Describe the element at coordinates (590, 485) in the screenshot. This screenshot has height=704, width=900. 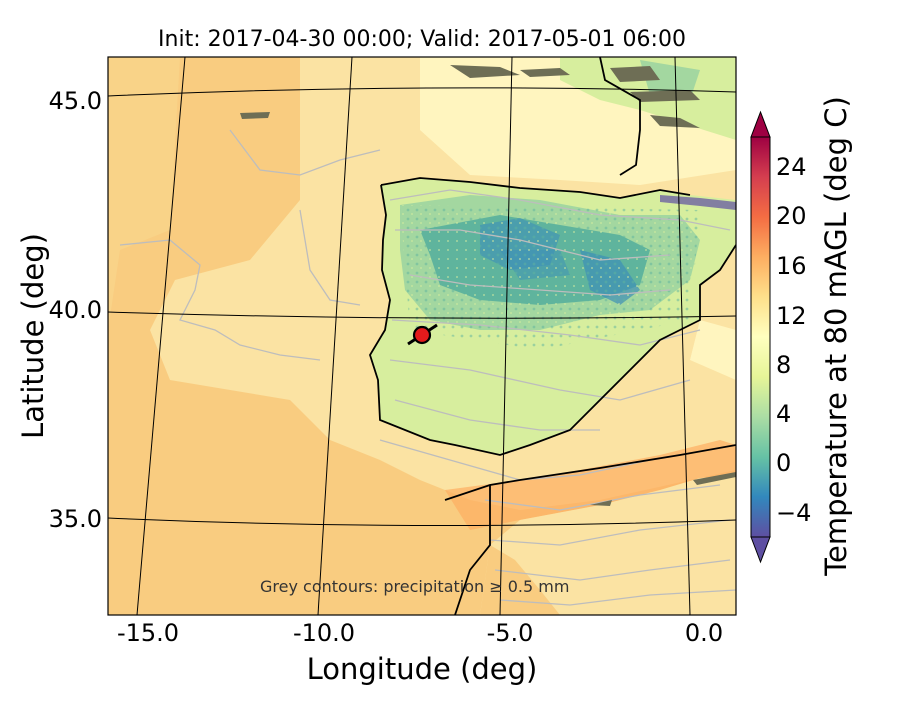
I see `warm-sea-south` at that location.